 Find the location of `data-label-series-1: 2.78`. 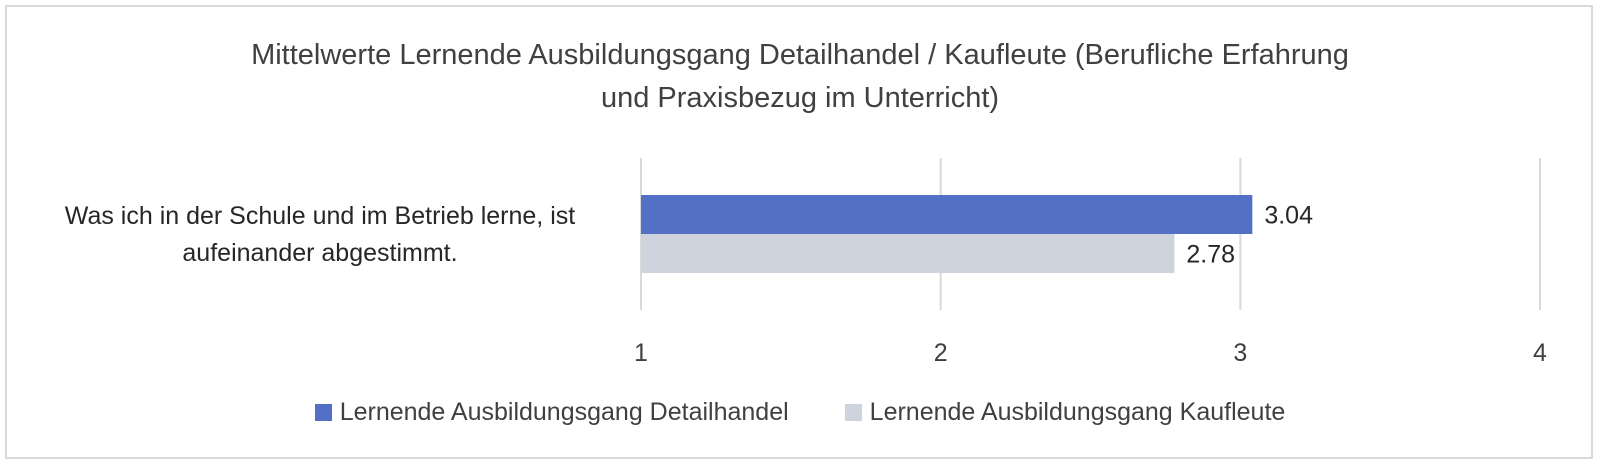

data-label-series-1: 2.78 is located at coordinates (1210, 255).